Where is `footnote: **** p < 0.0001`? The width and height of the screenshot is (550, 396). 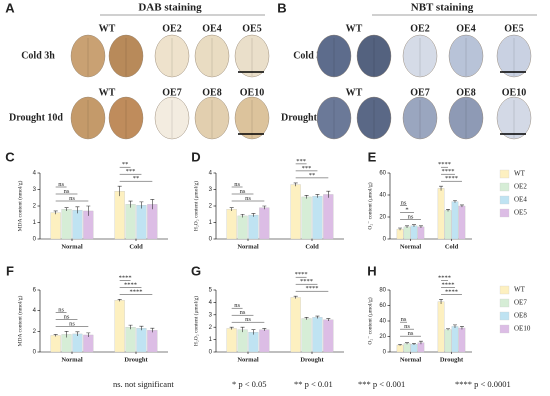 footnote: **** p < 0.0001 is located at coordinates (483, 384).